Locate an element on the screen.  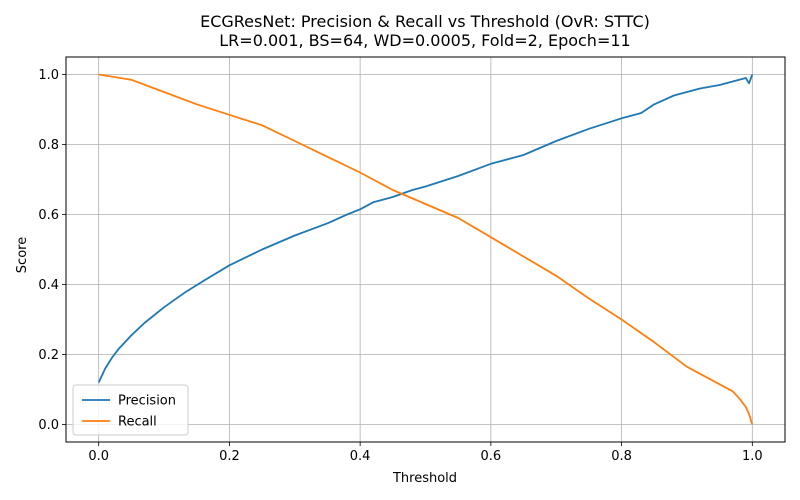
y-tick-label: 0.2 is located at coordinates (48, 355).